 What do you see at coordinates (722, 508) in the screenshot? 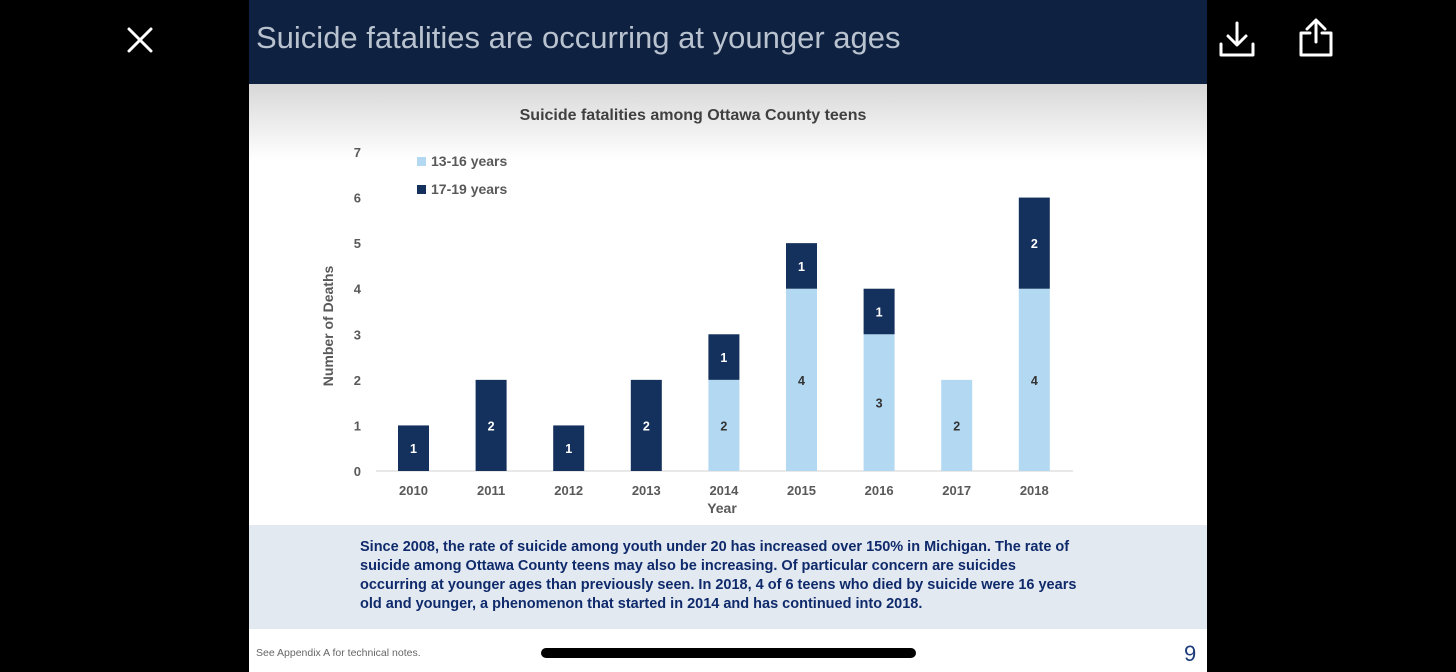
I see `x-axis-title: Year` at bounding box center [722, 508].